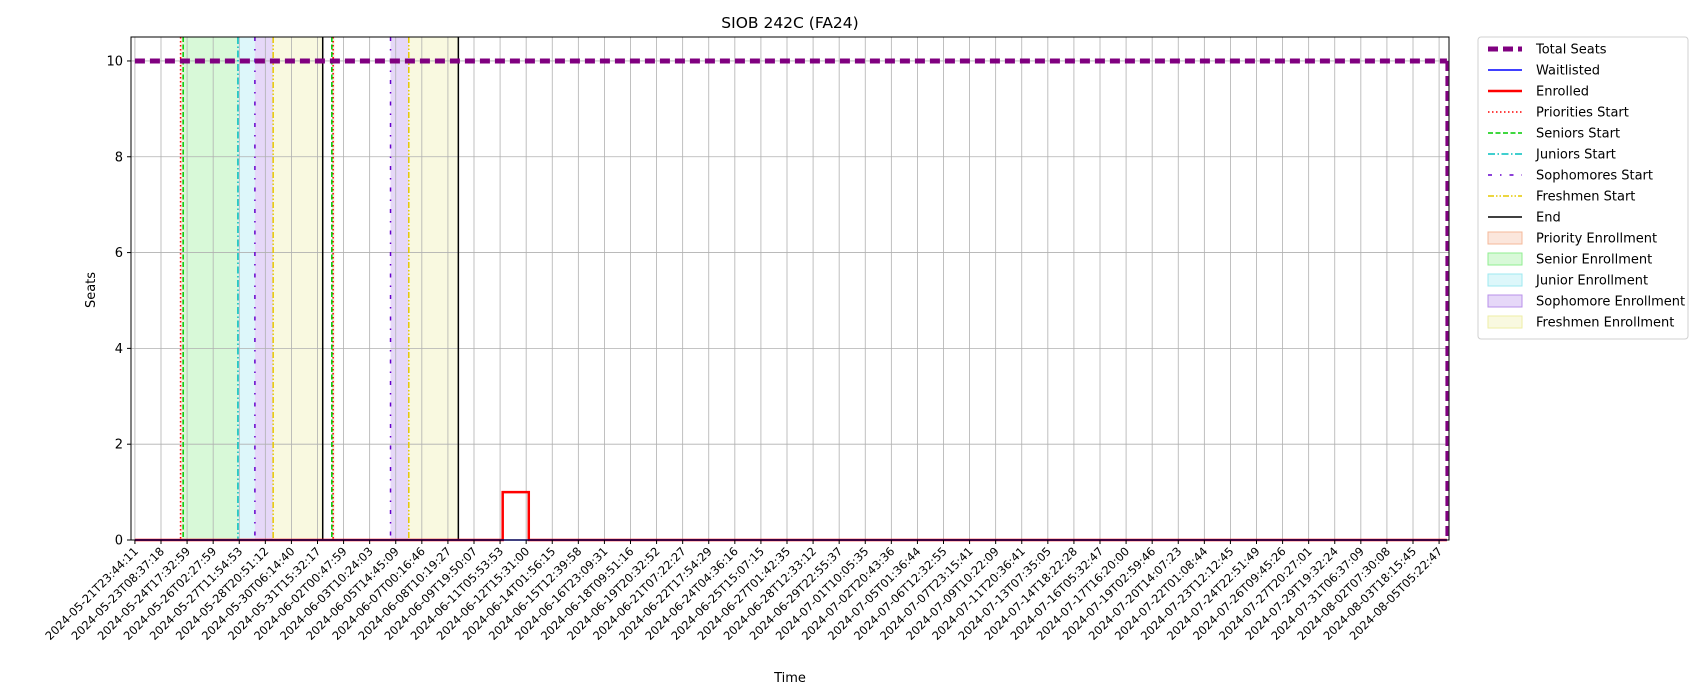 This screenshot has width=1700, height=700. I want to click on y-axis-label: Seats, so click(91, 290).